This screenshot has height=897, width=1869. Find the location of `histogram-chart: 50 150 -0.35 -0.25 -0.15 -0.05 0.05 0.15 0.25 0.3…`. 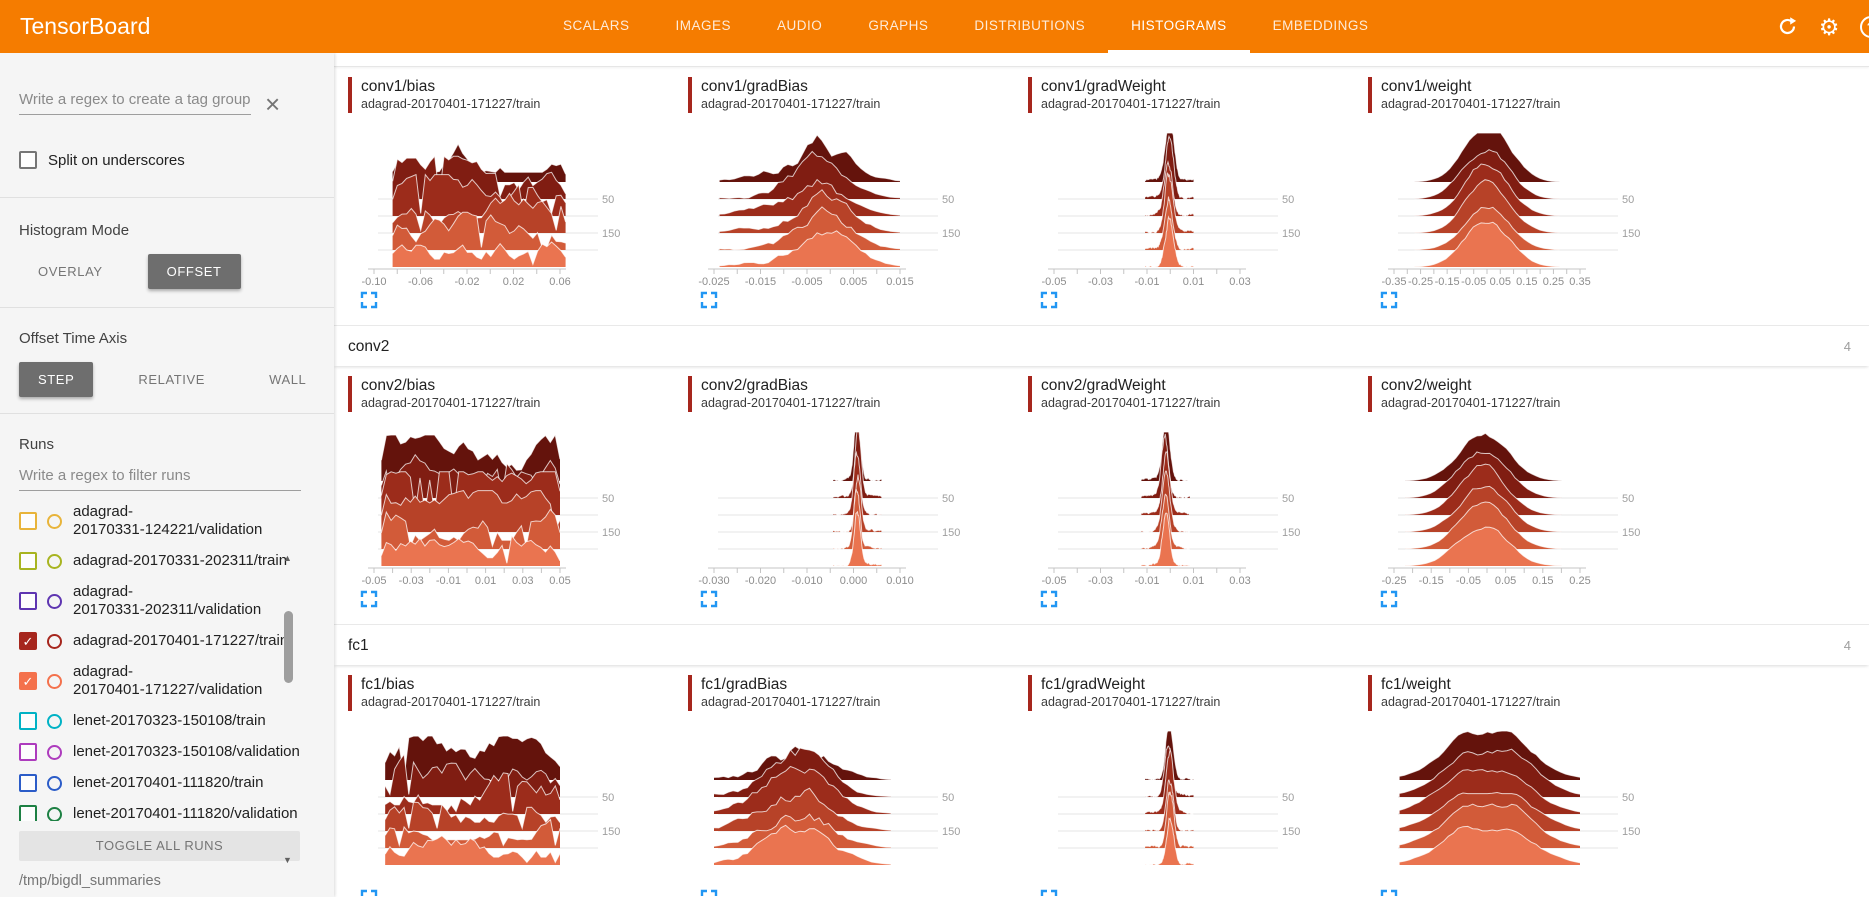

histogram-chart: 50 150 -0.35 -0.25 -0.15 -0.05 0.05 0.15 0.25 0.3… is located at coordinates (1528, 204).